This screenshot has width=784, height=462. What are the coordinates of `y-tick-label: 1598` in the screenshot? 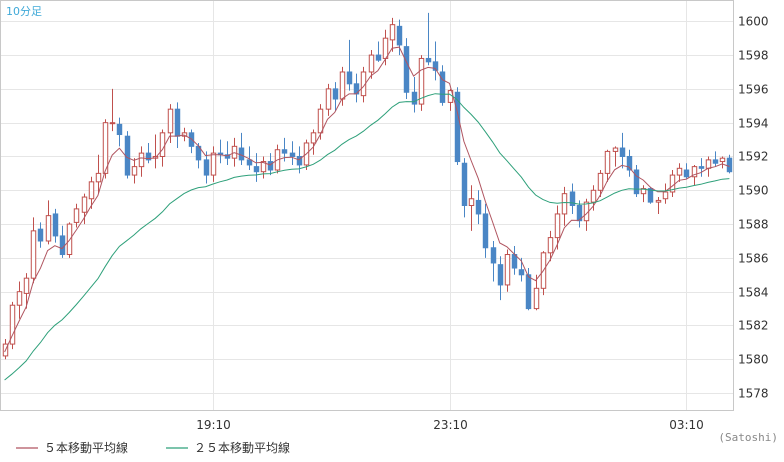 It's located at (753, 56).